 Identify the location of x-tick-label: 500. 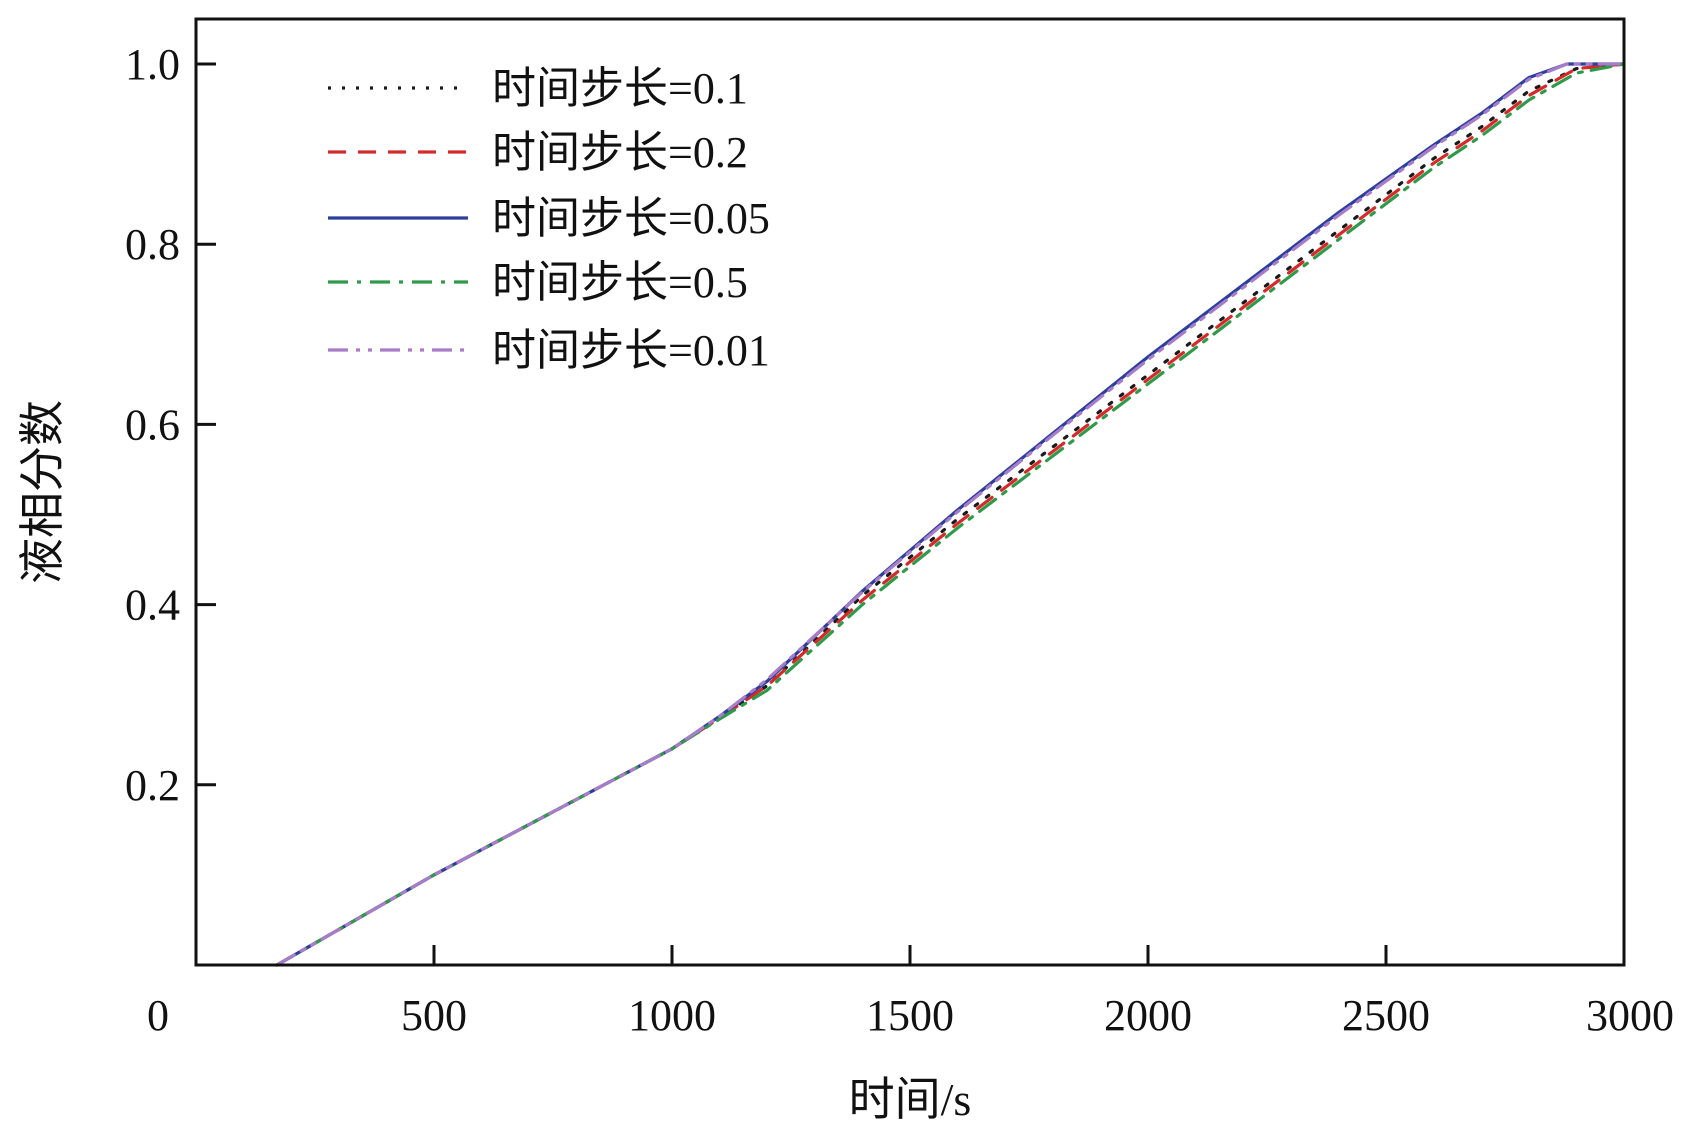
(434, 1015).